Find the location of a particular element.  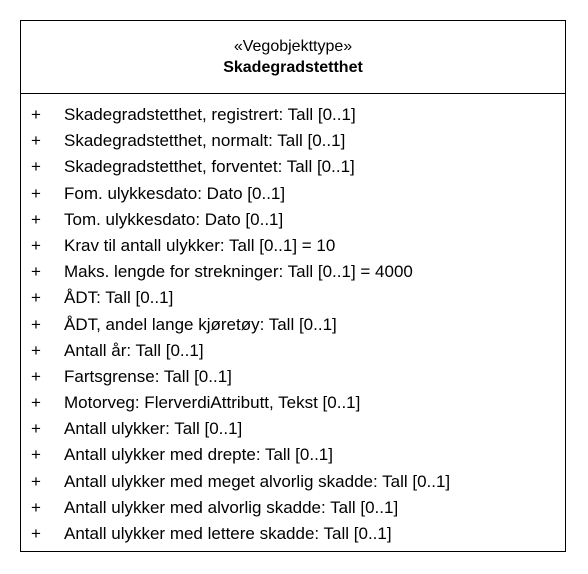

attribute-text: ÅDT, andel lange kjøretøy: Tall [0..1] is located at coordinates (200, 324).